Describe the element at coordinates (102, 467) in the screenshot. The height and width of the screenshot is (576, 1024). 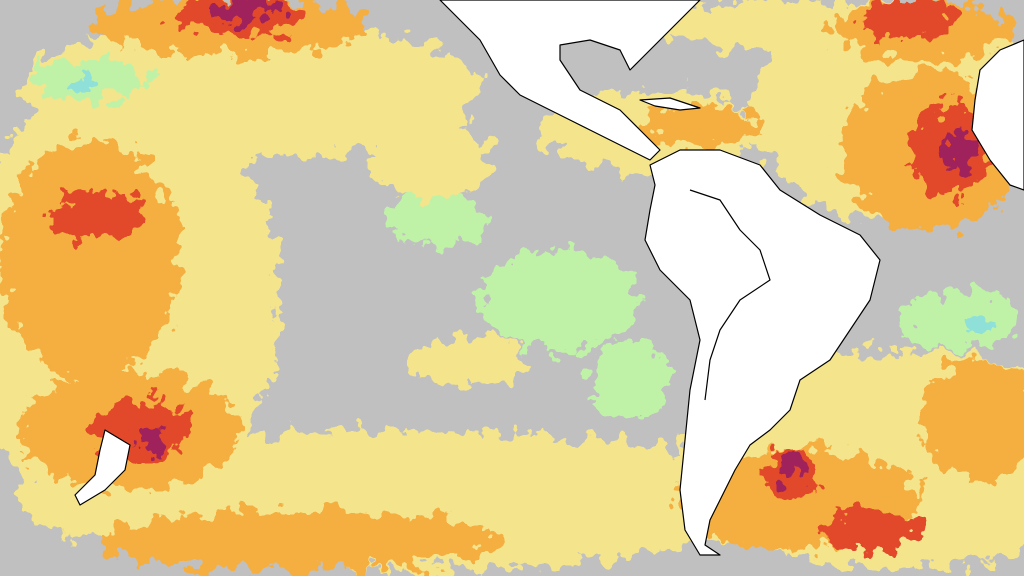
I see `new-zealand` at that location.